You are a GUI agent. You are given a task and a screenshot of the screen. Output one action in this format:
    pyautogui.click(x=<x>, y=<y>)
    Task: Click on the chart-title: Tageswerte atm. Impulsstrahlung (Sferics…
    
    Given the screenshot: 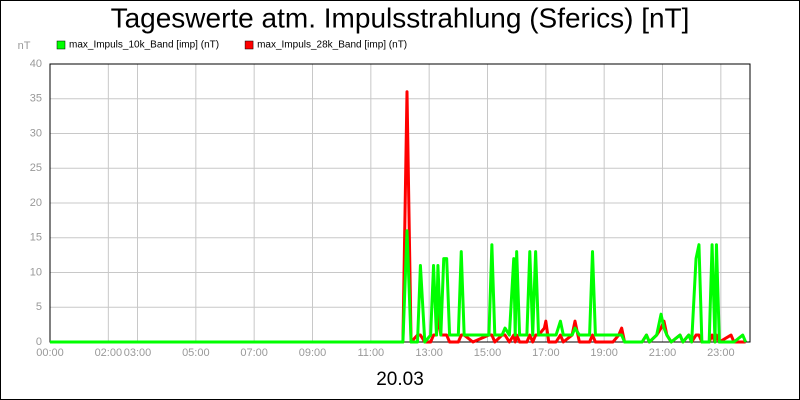 What is the action you would take?
    pyautogui.click(x=400, y=17)
    